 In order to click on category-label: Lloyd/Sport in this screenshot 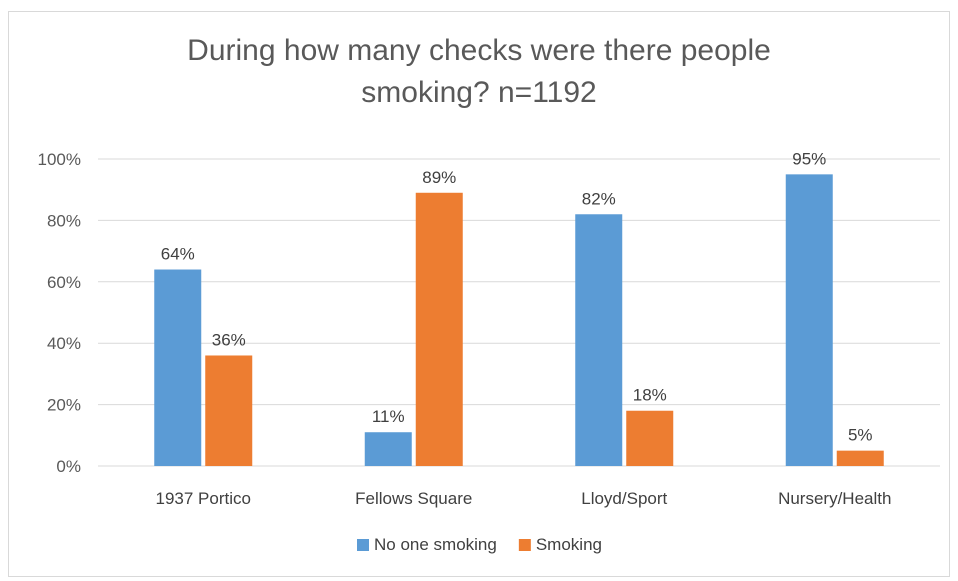, I will do `click(624, 498)`.